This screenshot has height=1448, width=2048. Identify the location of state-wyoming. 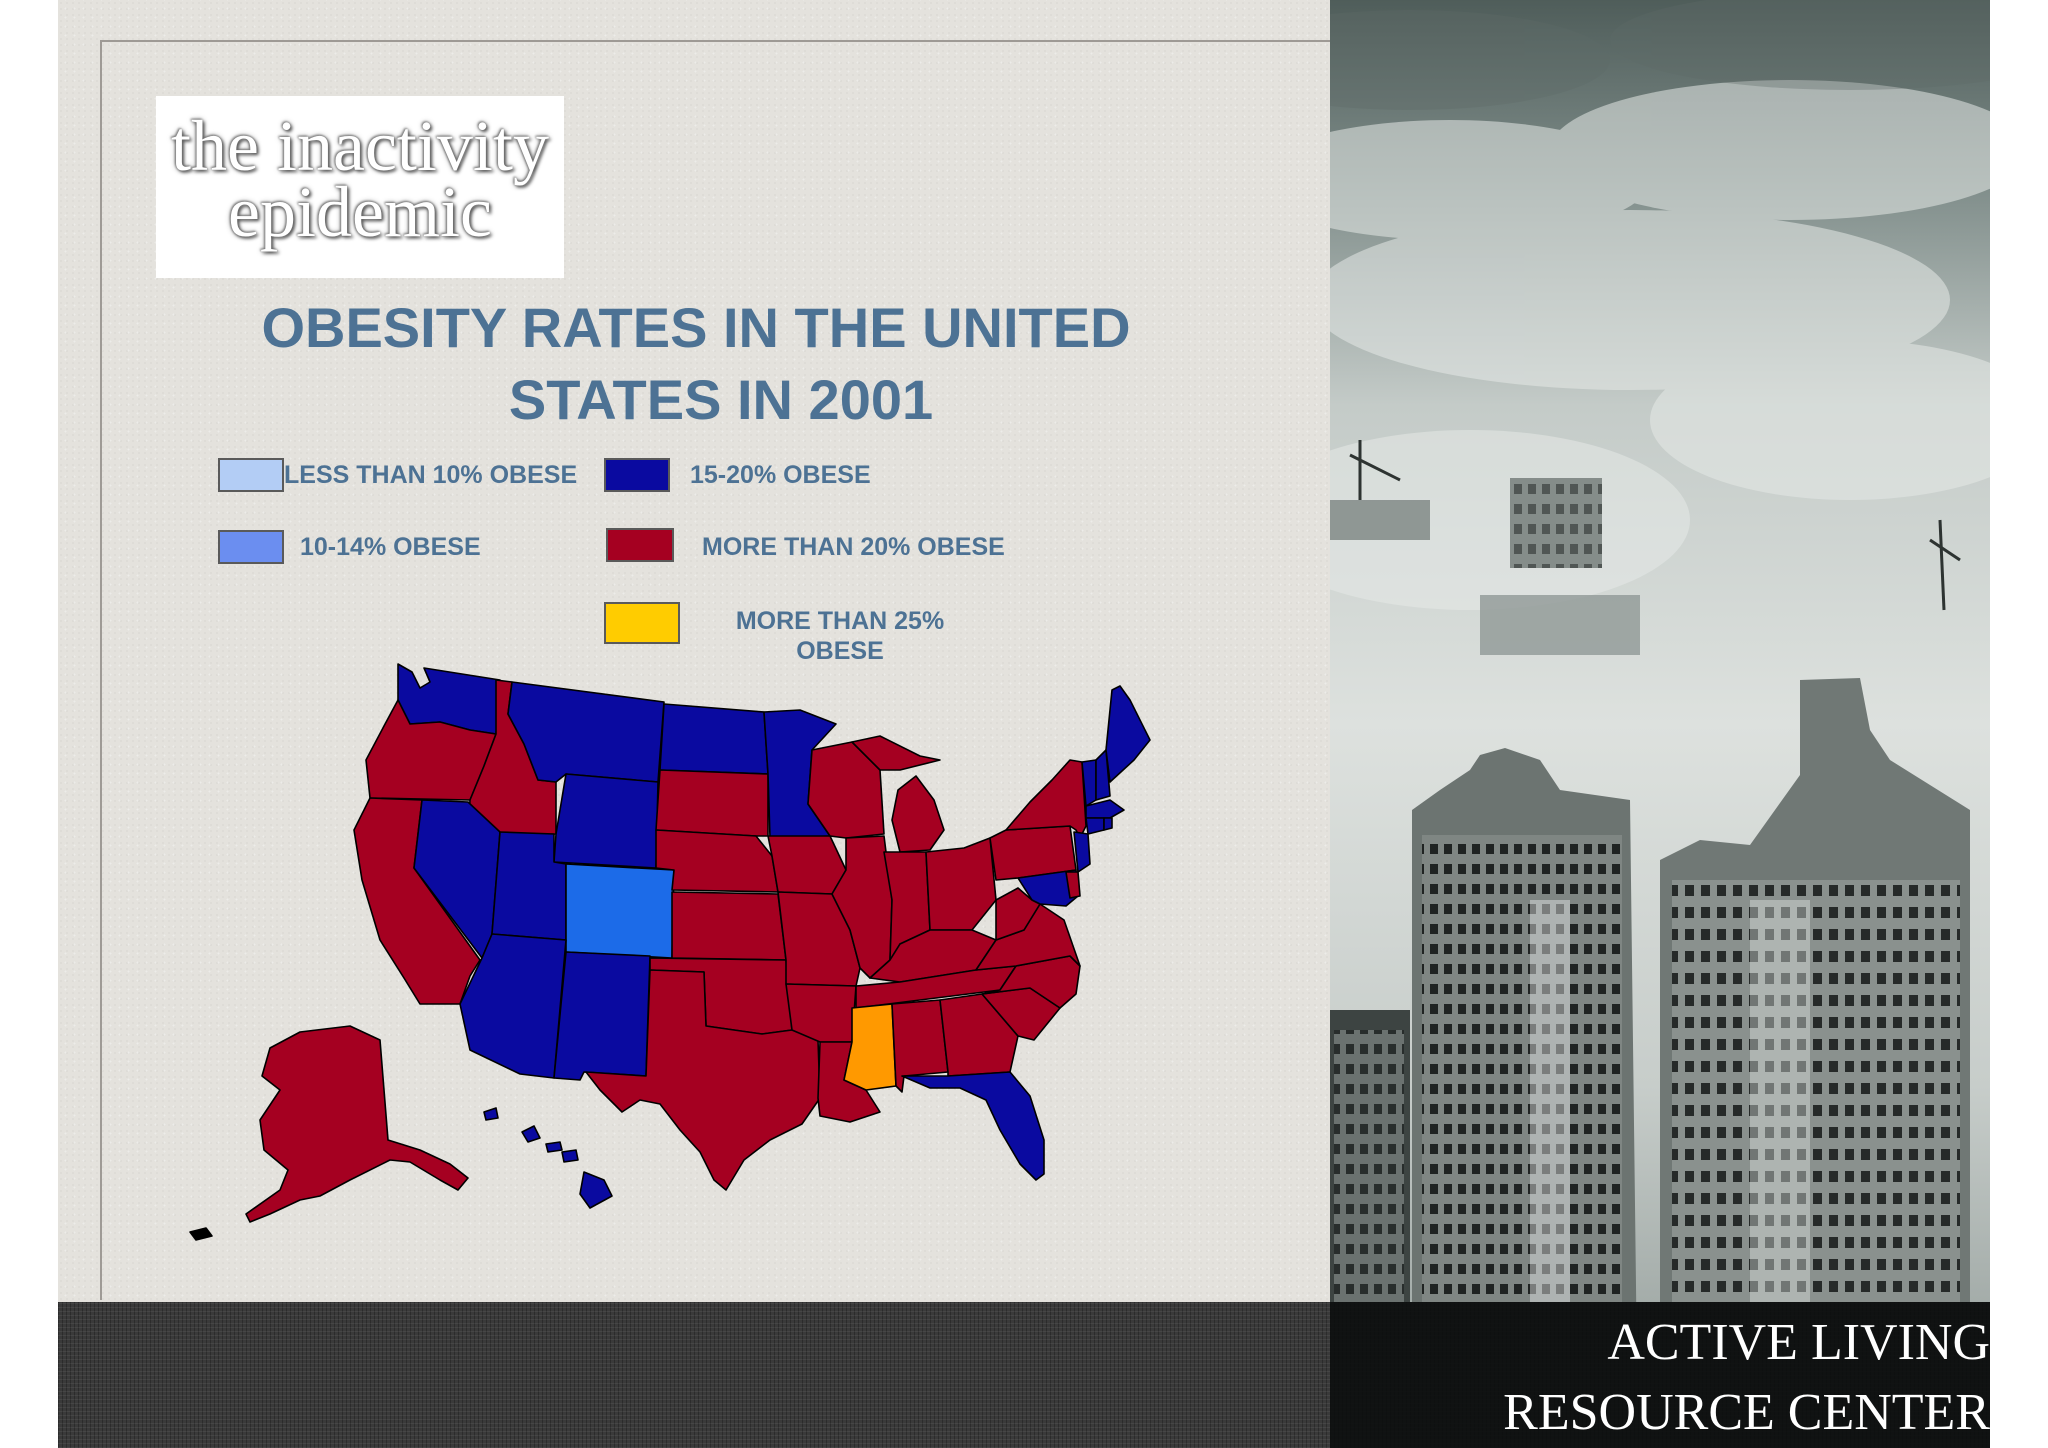
(606, 821).